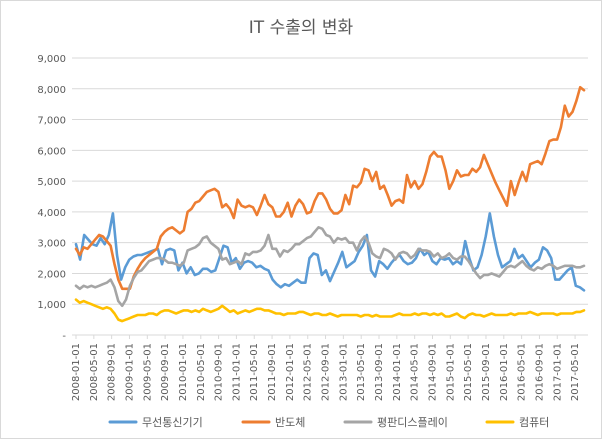 The image size is (602, 439). What do you see at coordinates (301, 28) in the screenshot?
I see `chart-title: IT 수출의 변화` at bounding box center [301, 28].